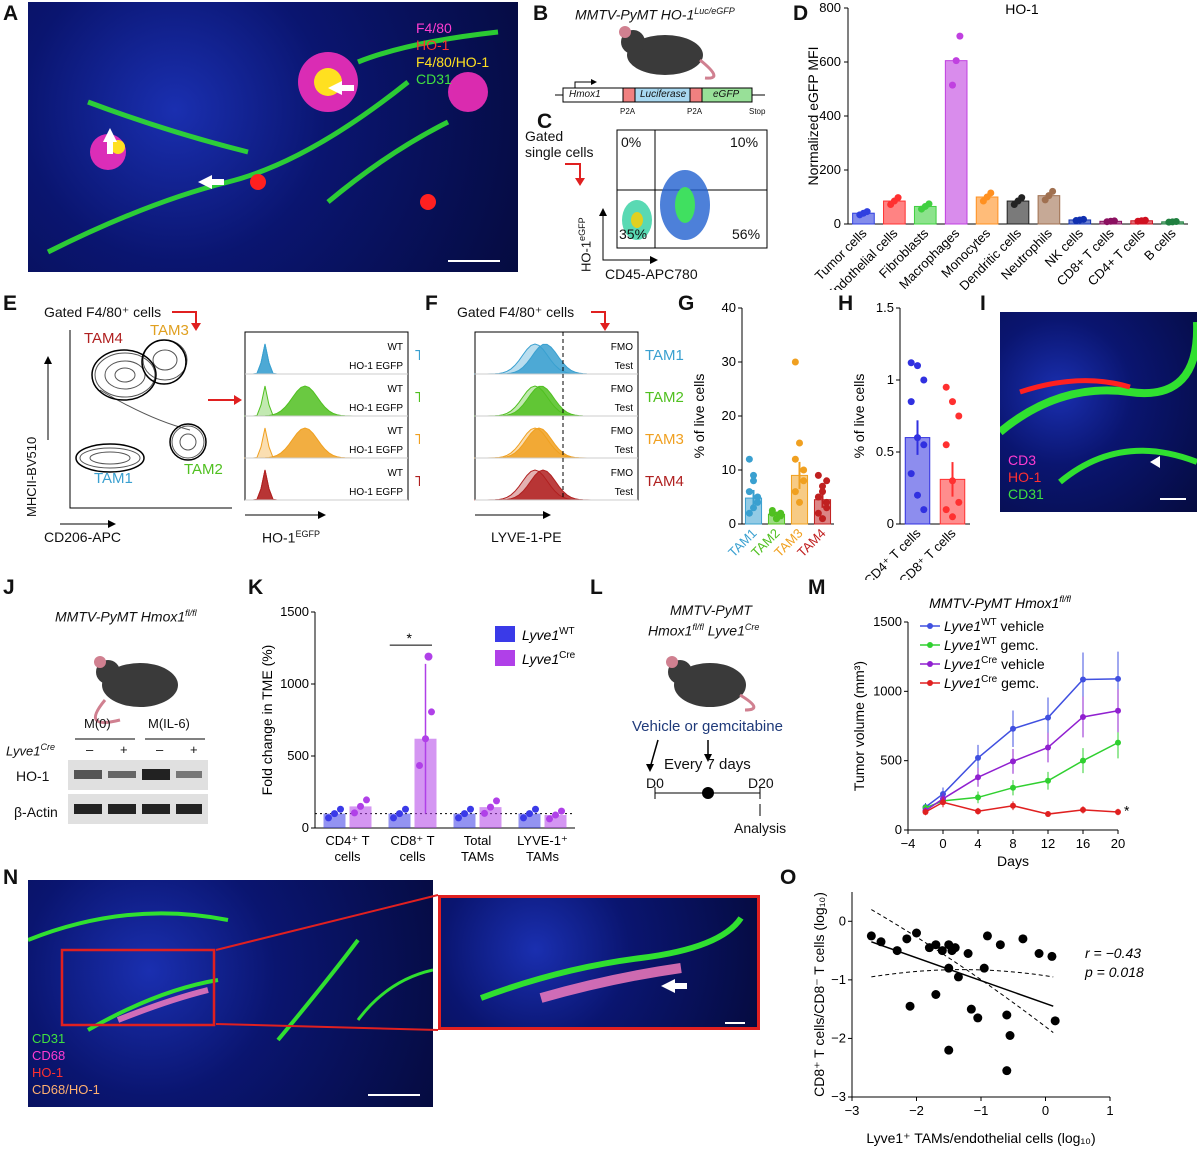 This screenshot has width=1200, height=1154. I want to click on chart-k-xlabel-3-a: LYVE-1⁺, so click(542, 840).